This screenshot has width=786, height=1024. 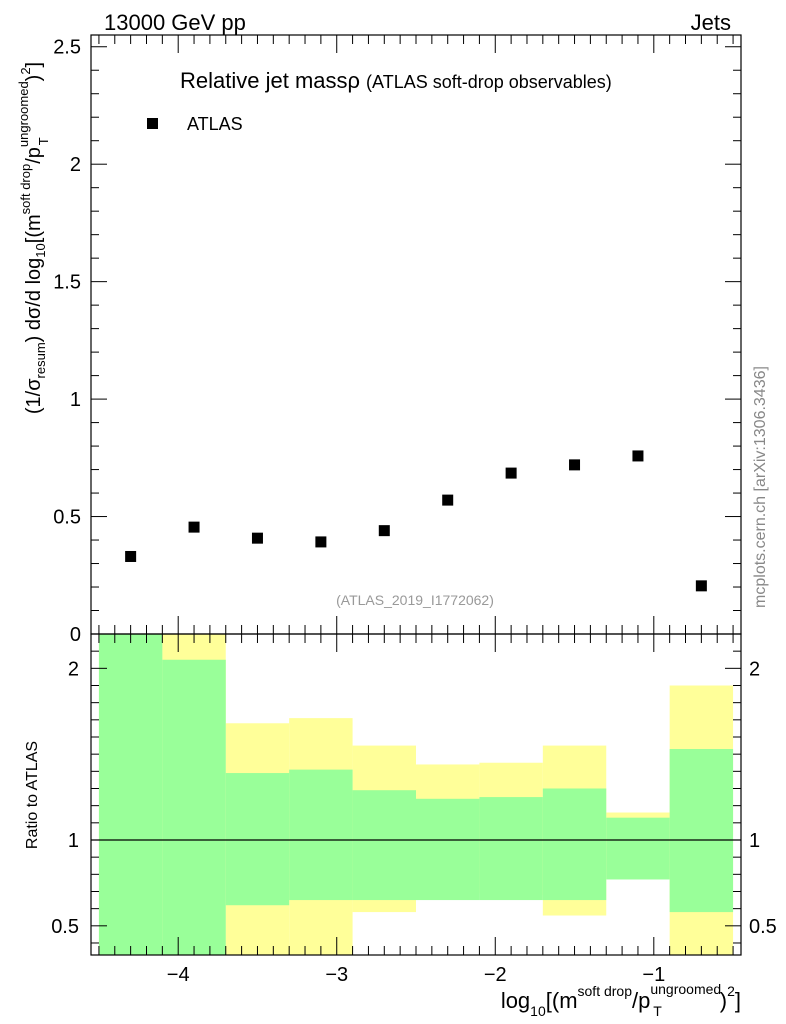 I want to click on main-ytick-label: 0, so click(x=75, y=635).